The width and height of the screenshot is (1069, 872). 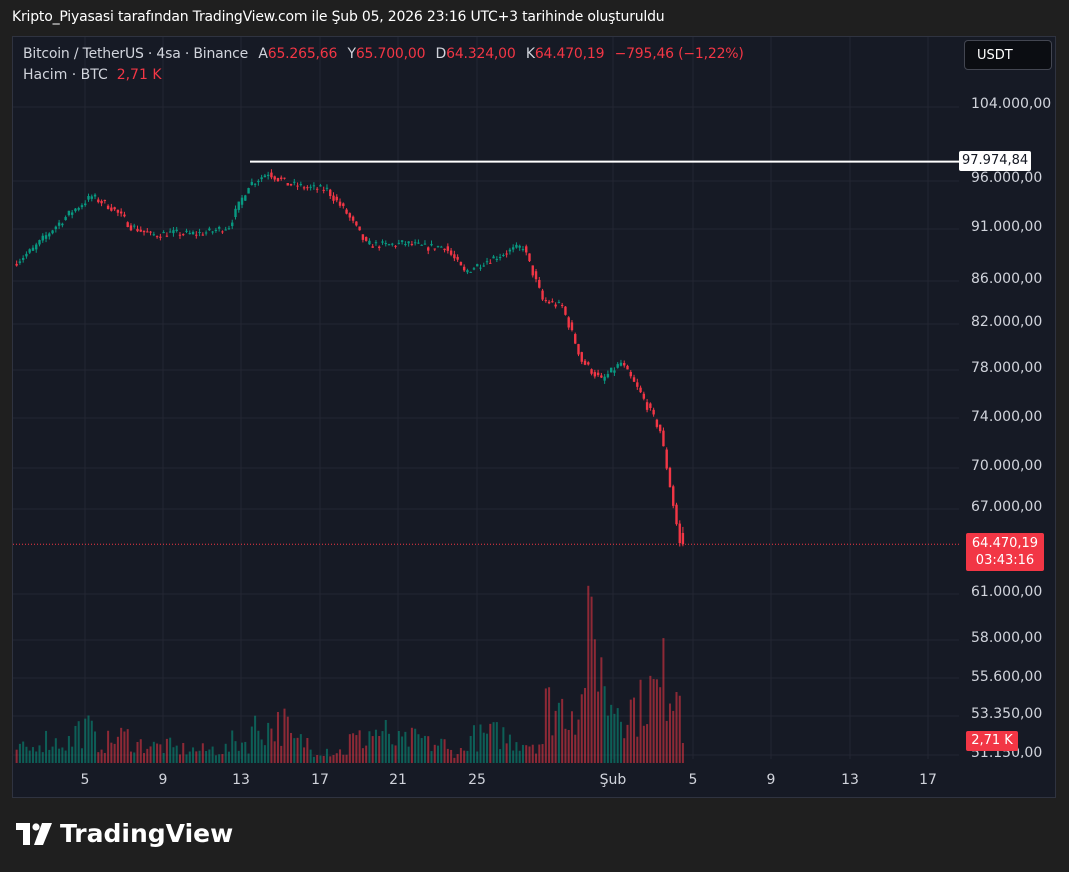 What do you see at coordinates (477, 780) in the screenshot?
I see `x-tick-label: 25` at bounding box center [477, 780].